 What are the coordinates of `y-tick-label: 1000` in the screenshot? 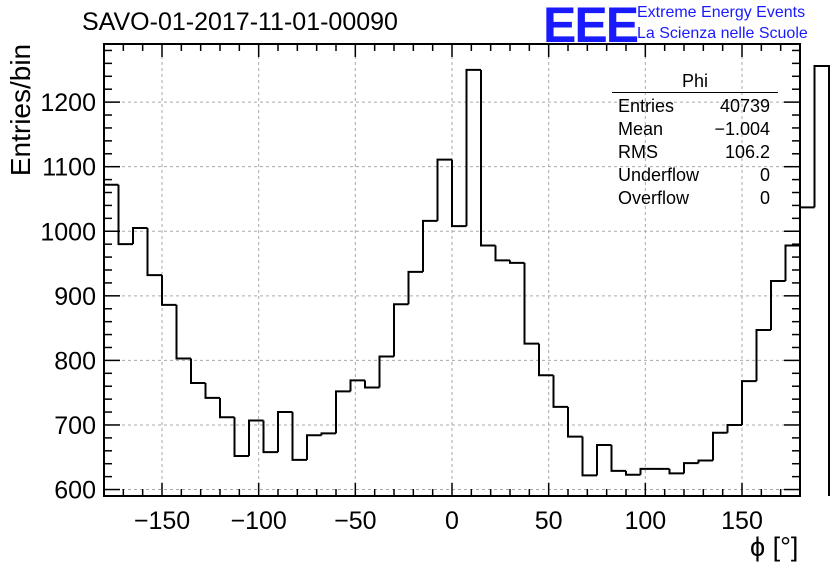 It's located at (68, 232).